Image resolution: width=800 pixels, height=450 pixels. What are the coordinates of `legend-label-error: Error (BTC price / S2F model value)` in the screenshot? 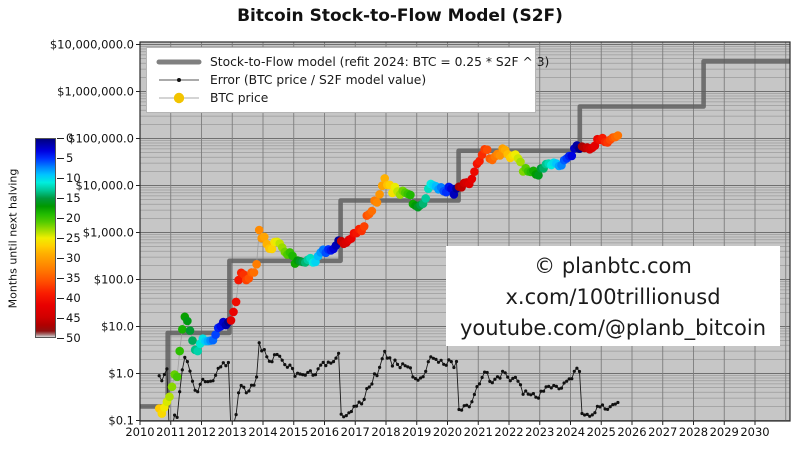 It's located at (318, 80).